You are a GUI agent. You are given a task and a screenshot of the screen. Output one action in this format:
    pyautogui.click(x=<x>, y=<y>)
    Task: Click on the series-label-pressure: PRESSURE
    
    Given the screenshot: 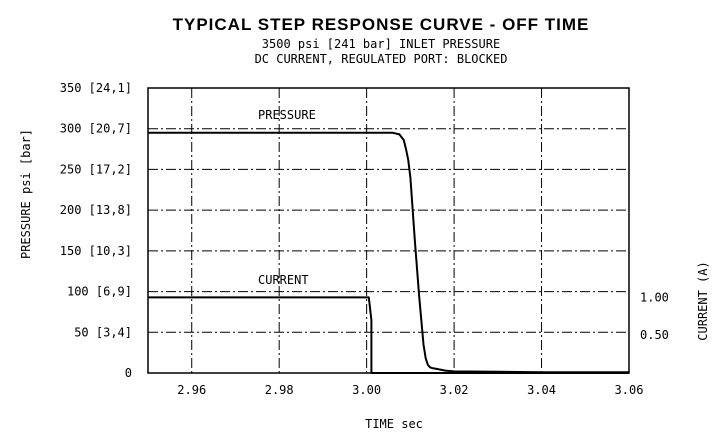 What is the action you would take?
    pyautogui.click(x=287, y=115)
    